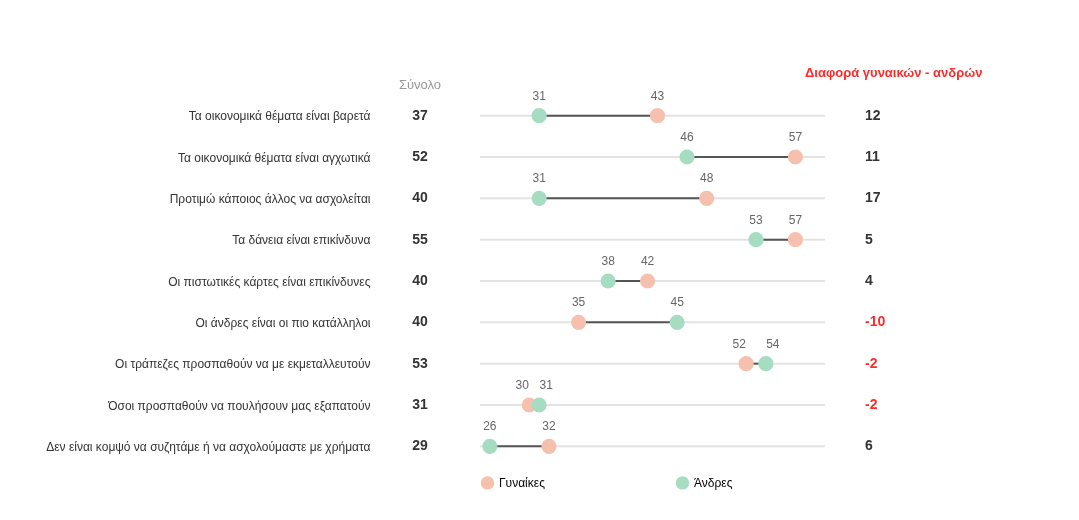  What do you see at coordinates (301, 240) in the screenshot?
I see `y-tick-label: Τα δάνεια είναι επικίνδυνα` at bounding box center [301, 240].